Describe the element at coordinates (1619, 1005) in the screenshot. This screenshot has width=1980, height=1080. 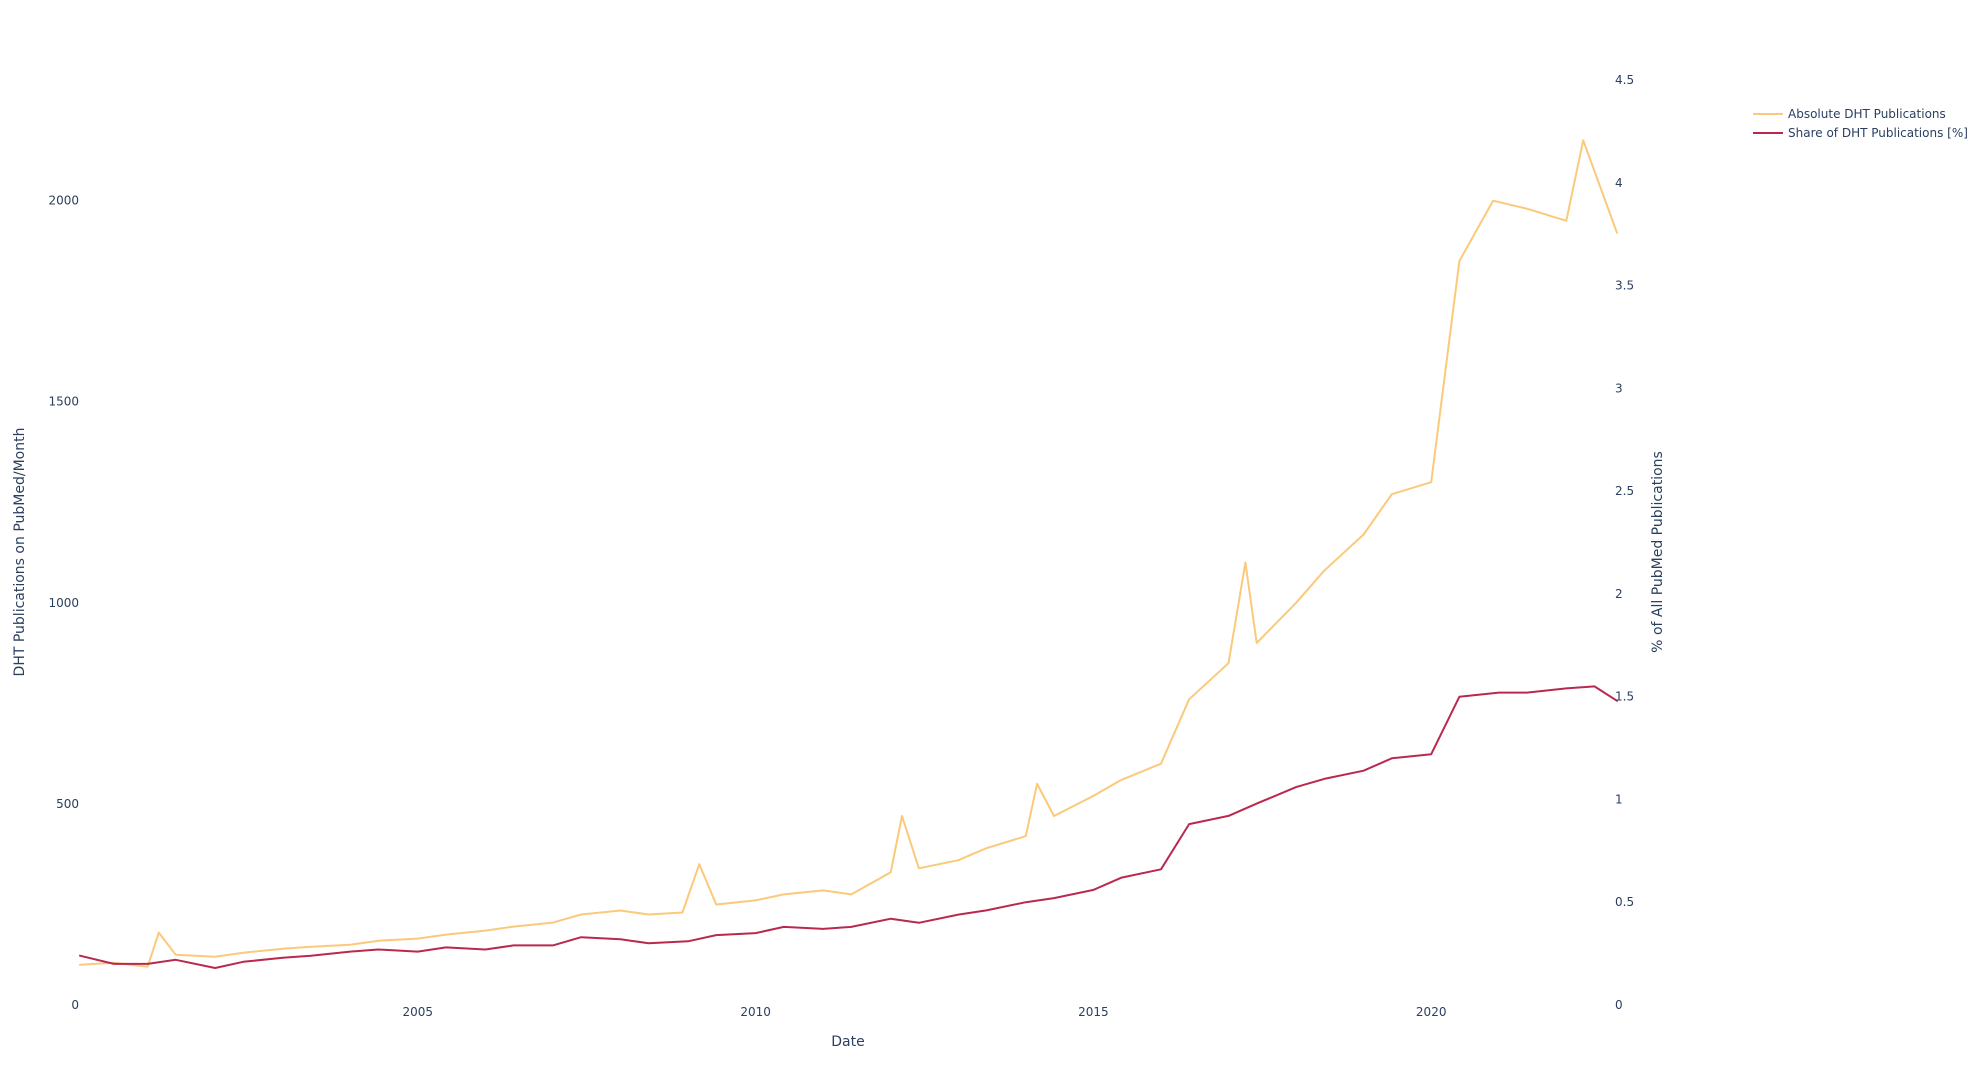
I see `y-right-tick-label-0: 0` at that location.